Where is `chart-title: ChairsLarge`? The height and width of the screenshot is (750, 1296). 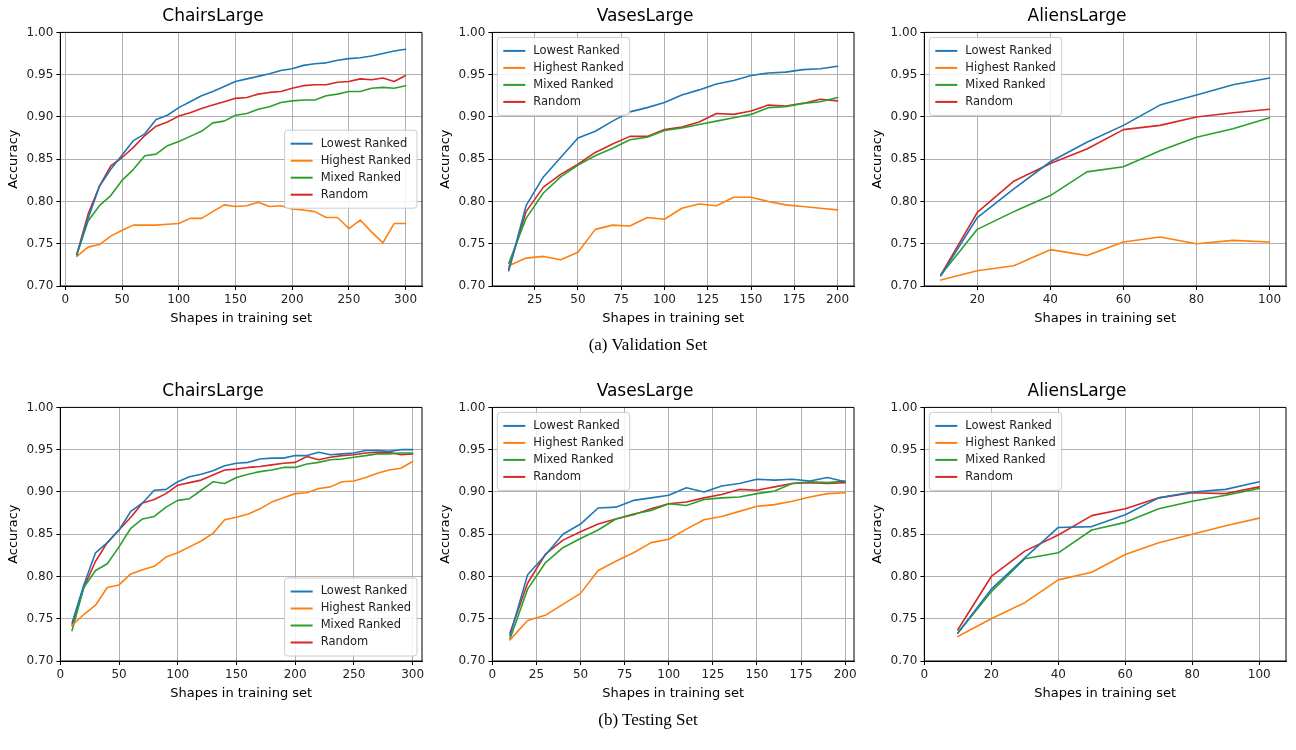 chart-title: ChairsLarge is located at coordinates (213, 389).